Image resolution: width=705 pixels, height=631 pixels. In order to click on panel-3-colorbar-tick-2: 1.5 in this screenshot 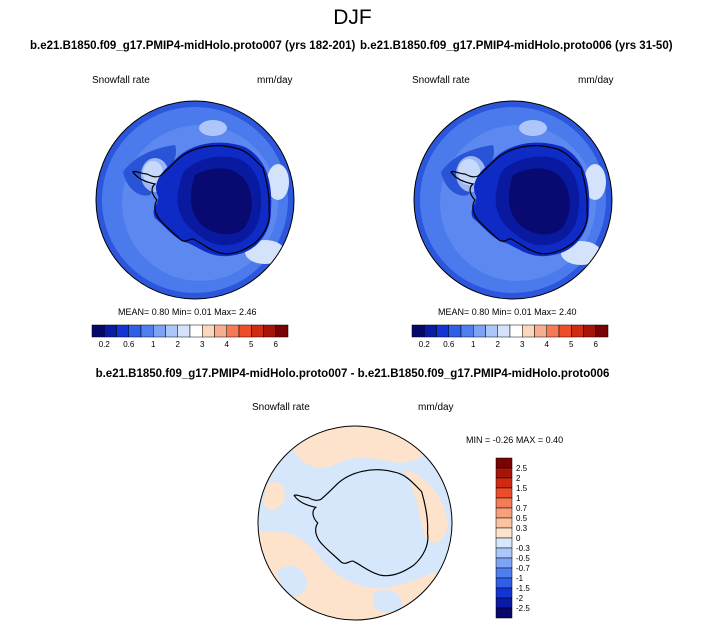, I will do `click(522, 488)`.